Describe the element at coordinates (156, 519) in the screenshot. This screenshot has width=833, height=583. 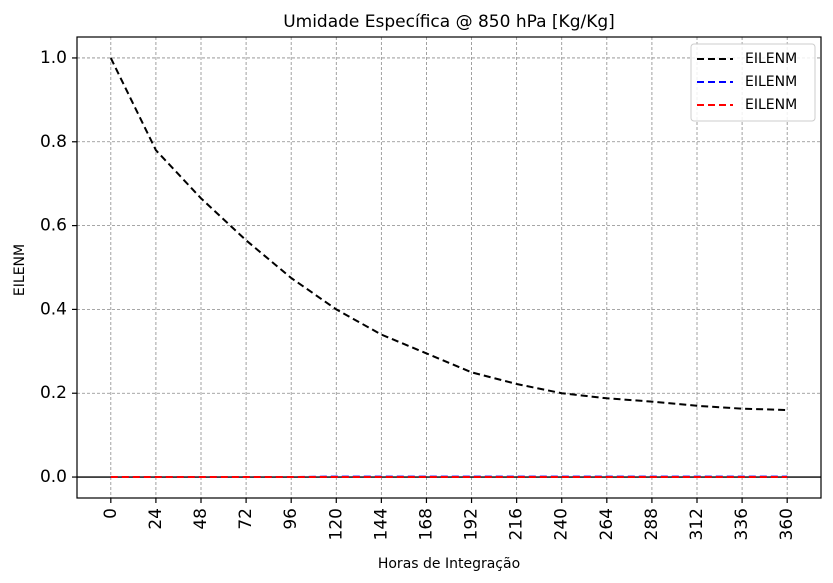
I see `x-tick-label: 24` at that location.